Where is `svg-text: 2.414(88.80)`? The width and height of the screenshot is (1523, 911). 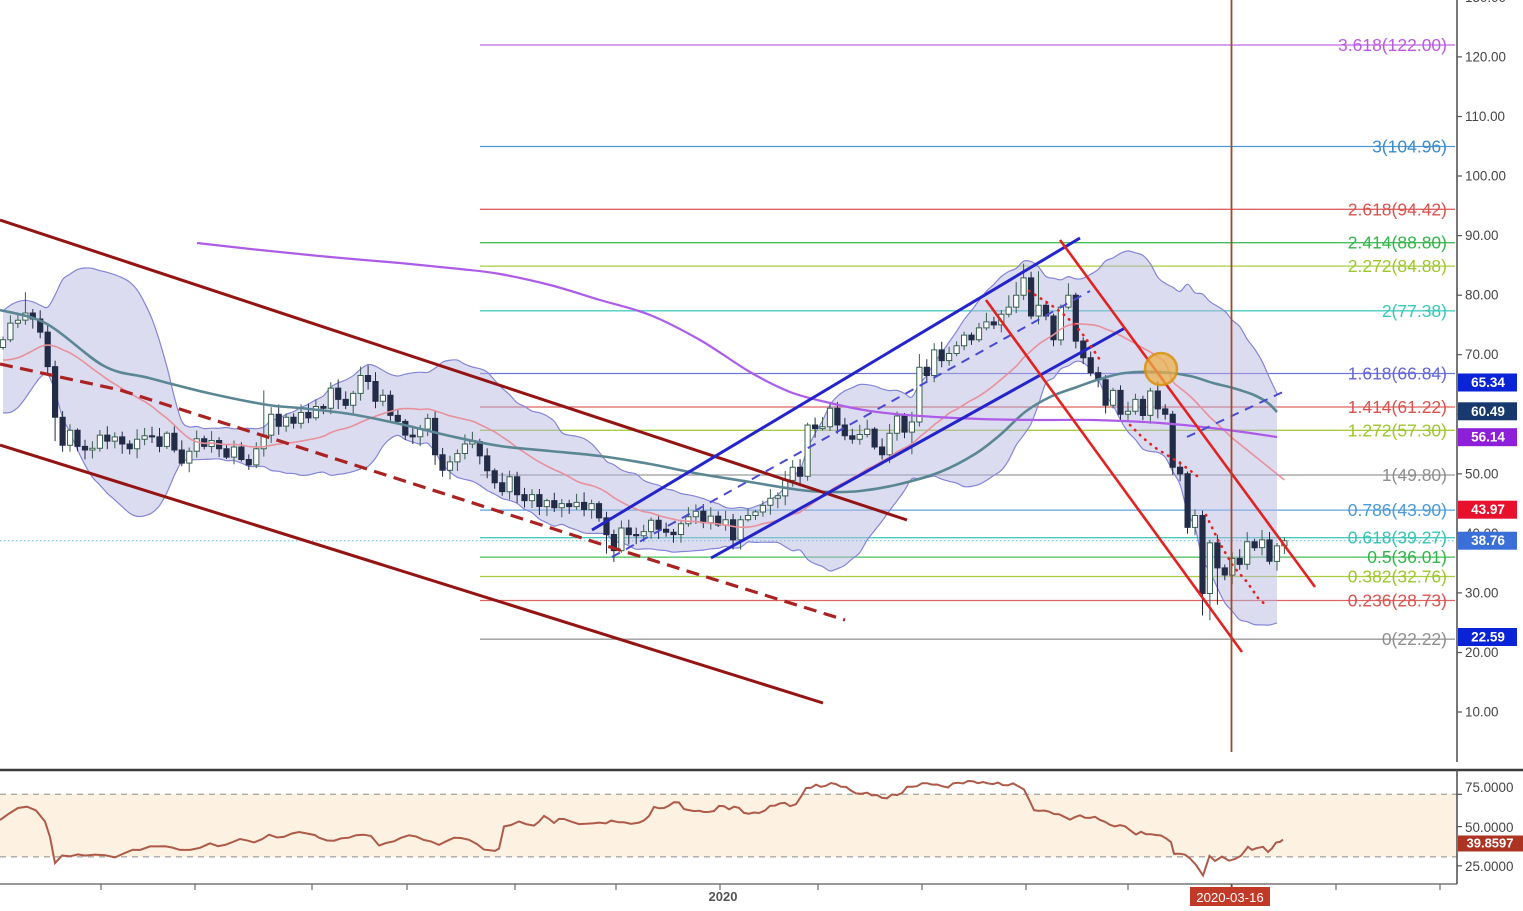
svg-text: 2.414(88.80) is located at coordinates (1397, 243).